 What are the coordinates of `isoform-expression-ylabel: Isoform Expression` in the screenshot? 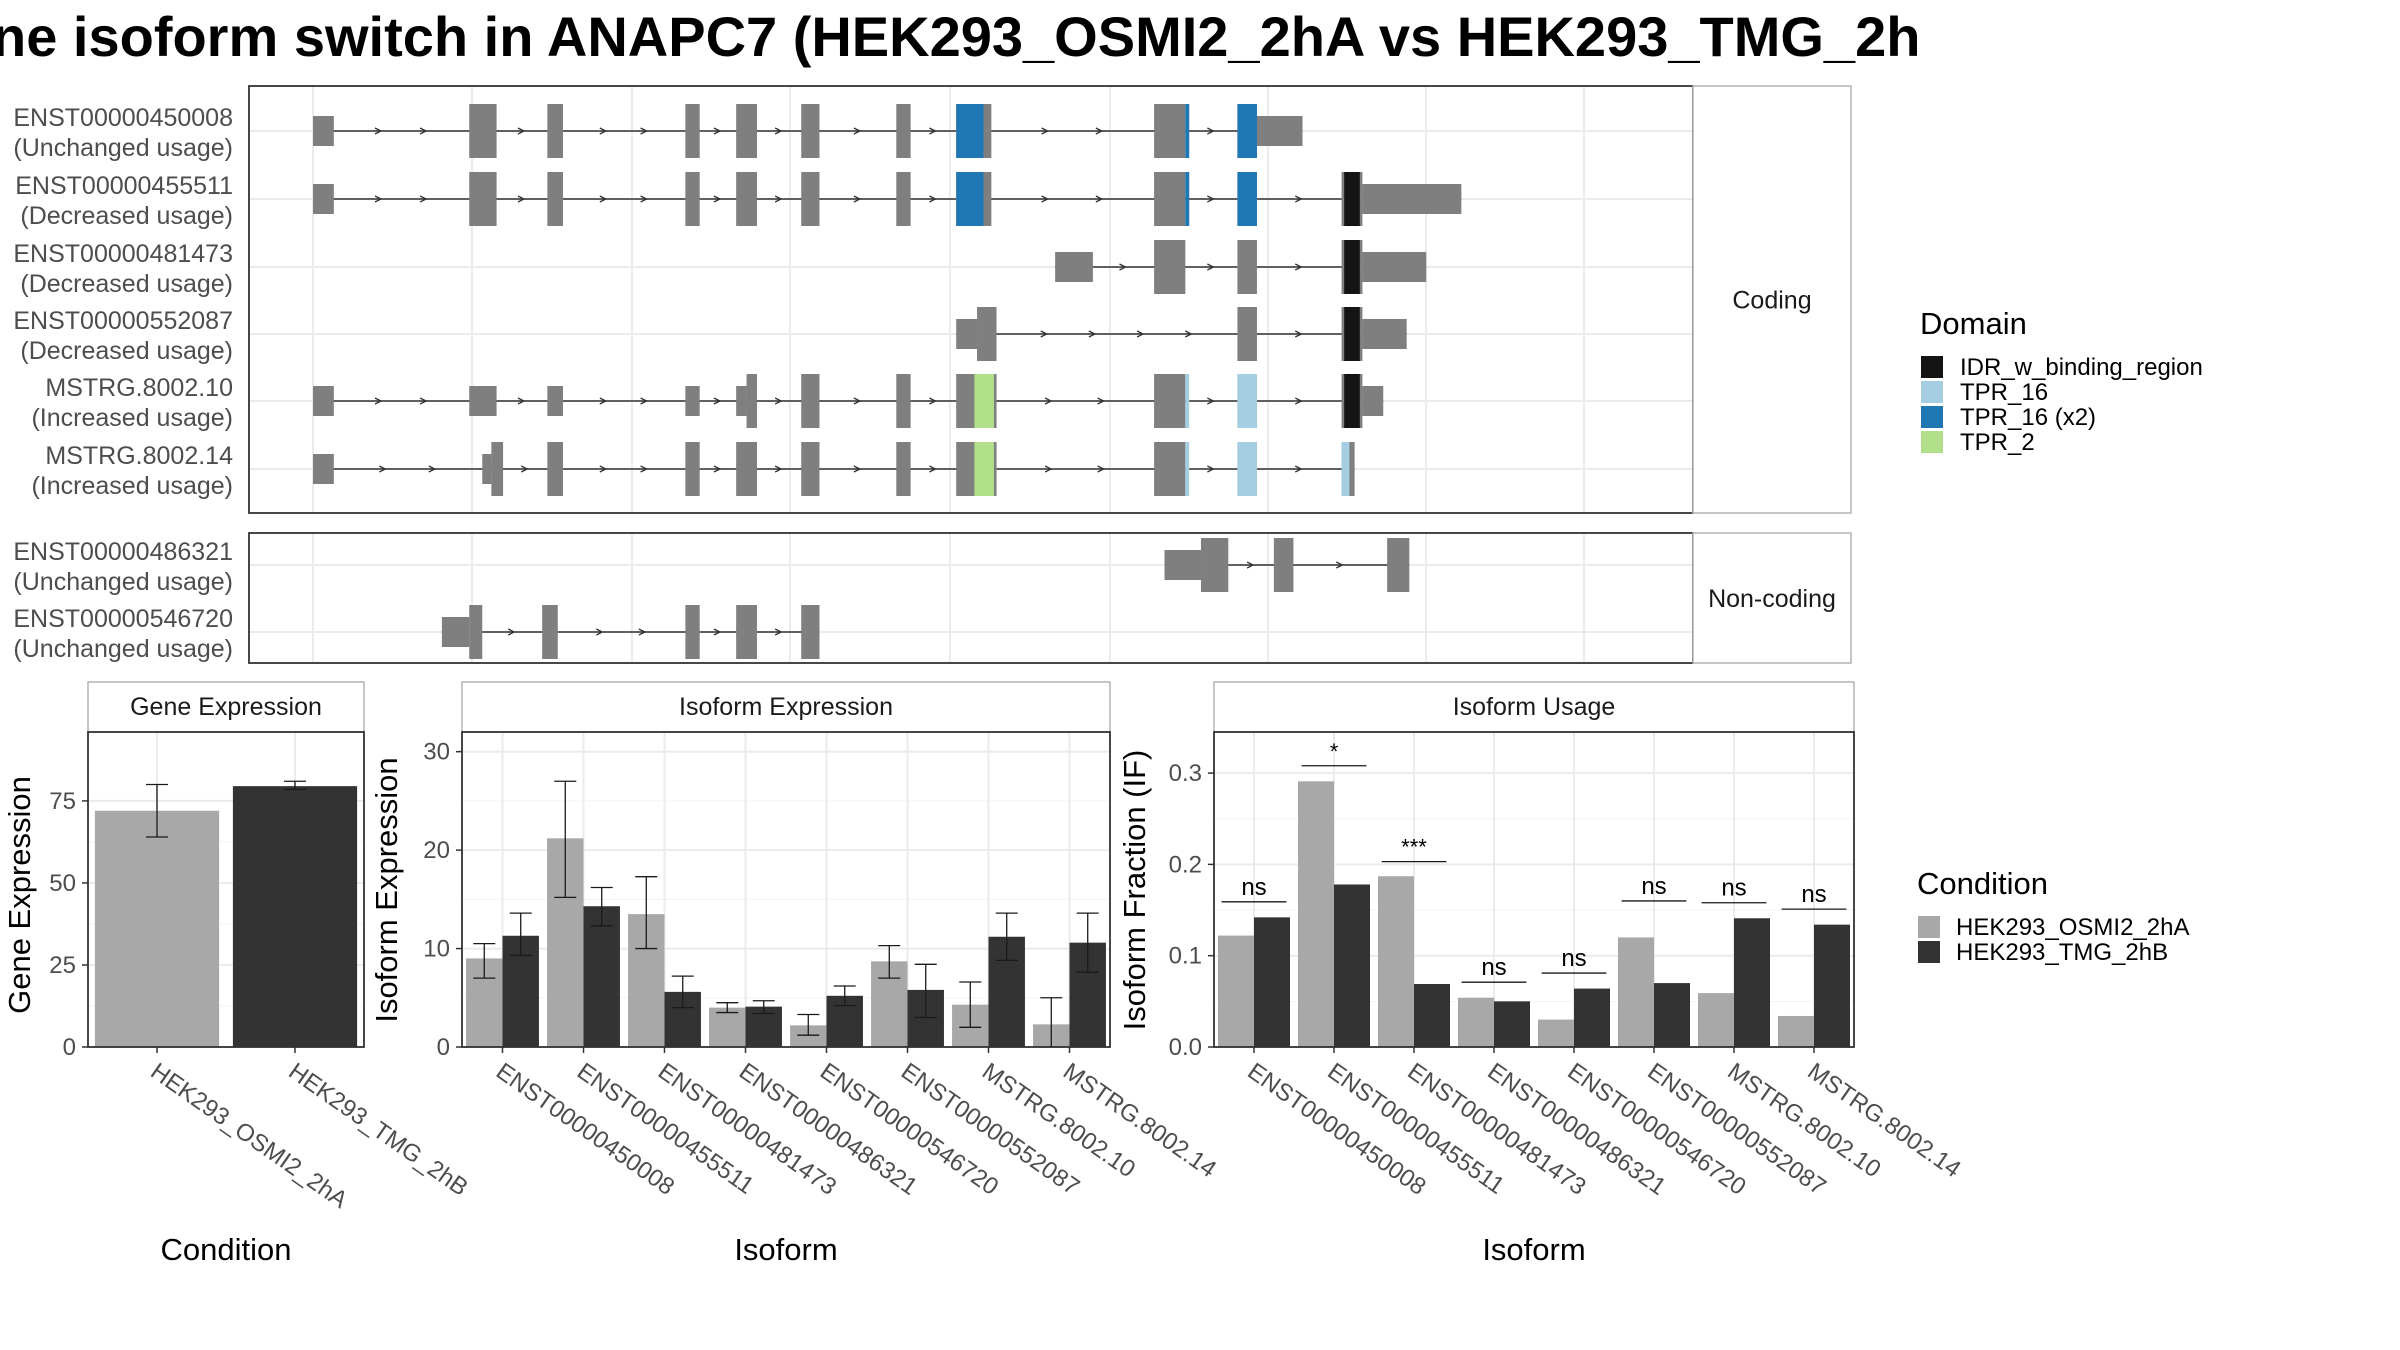 It's located at (386, 889).